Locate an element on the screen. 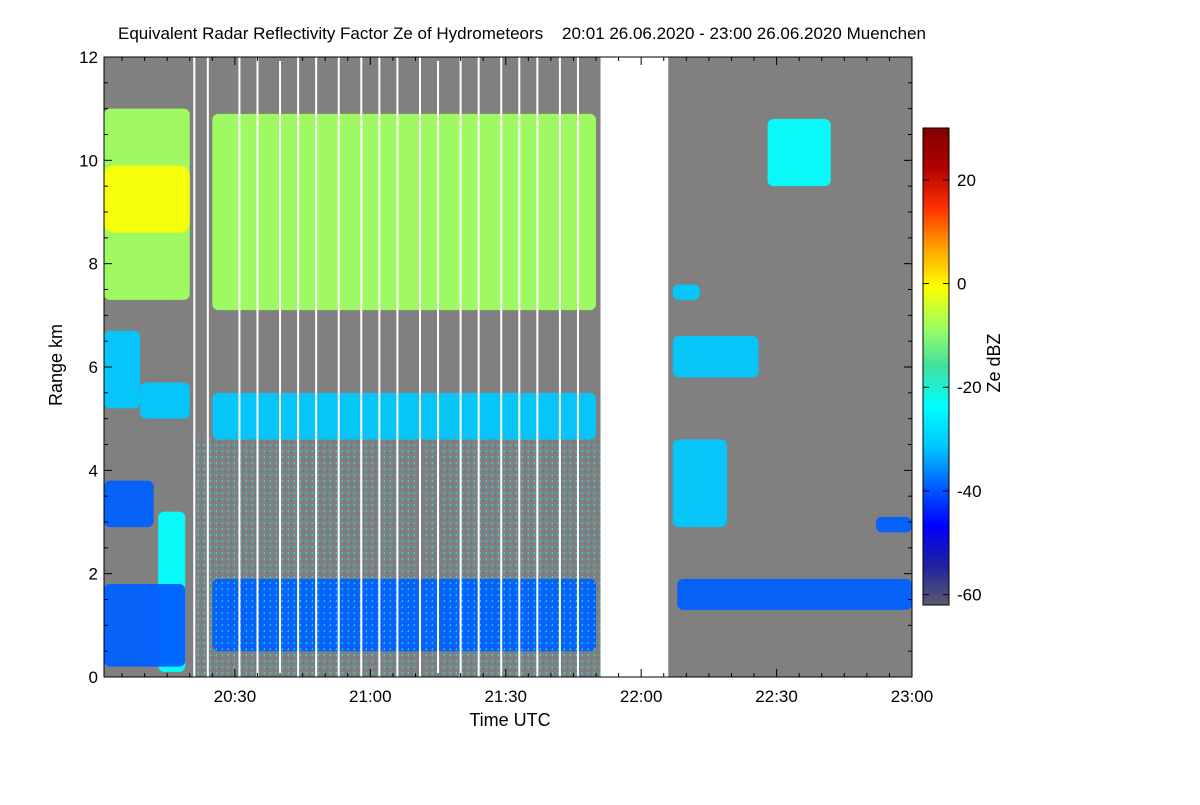 Image resolution: width=1200 pixels, height=805 pixels. y-tick-label: 12 is located at coordinates (88, 57).